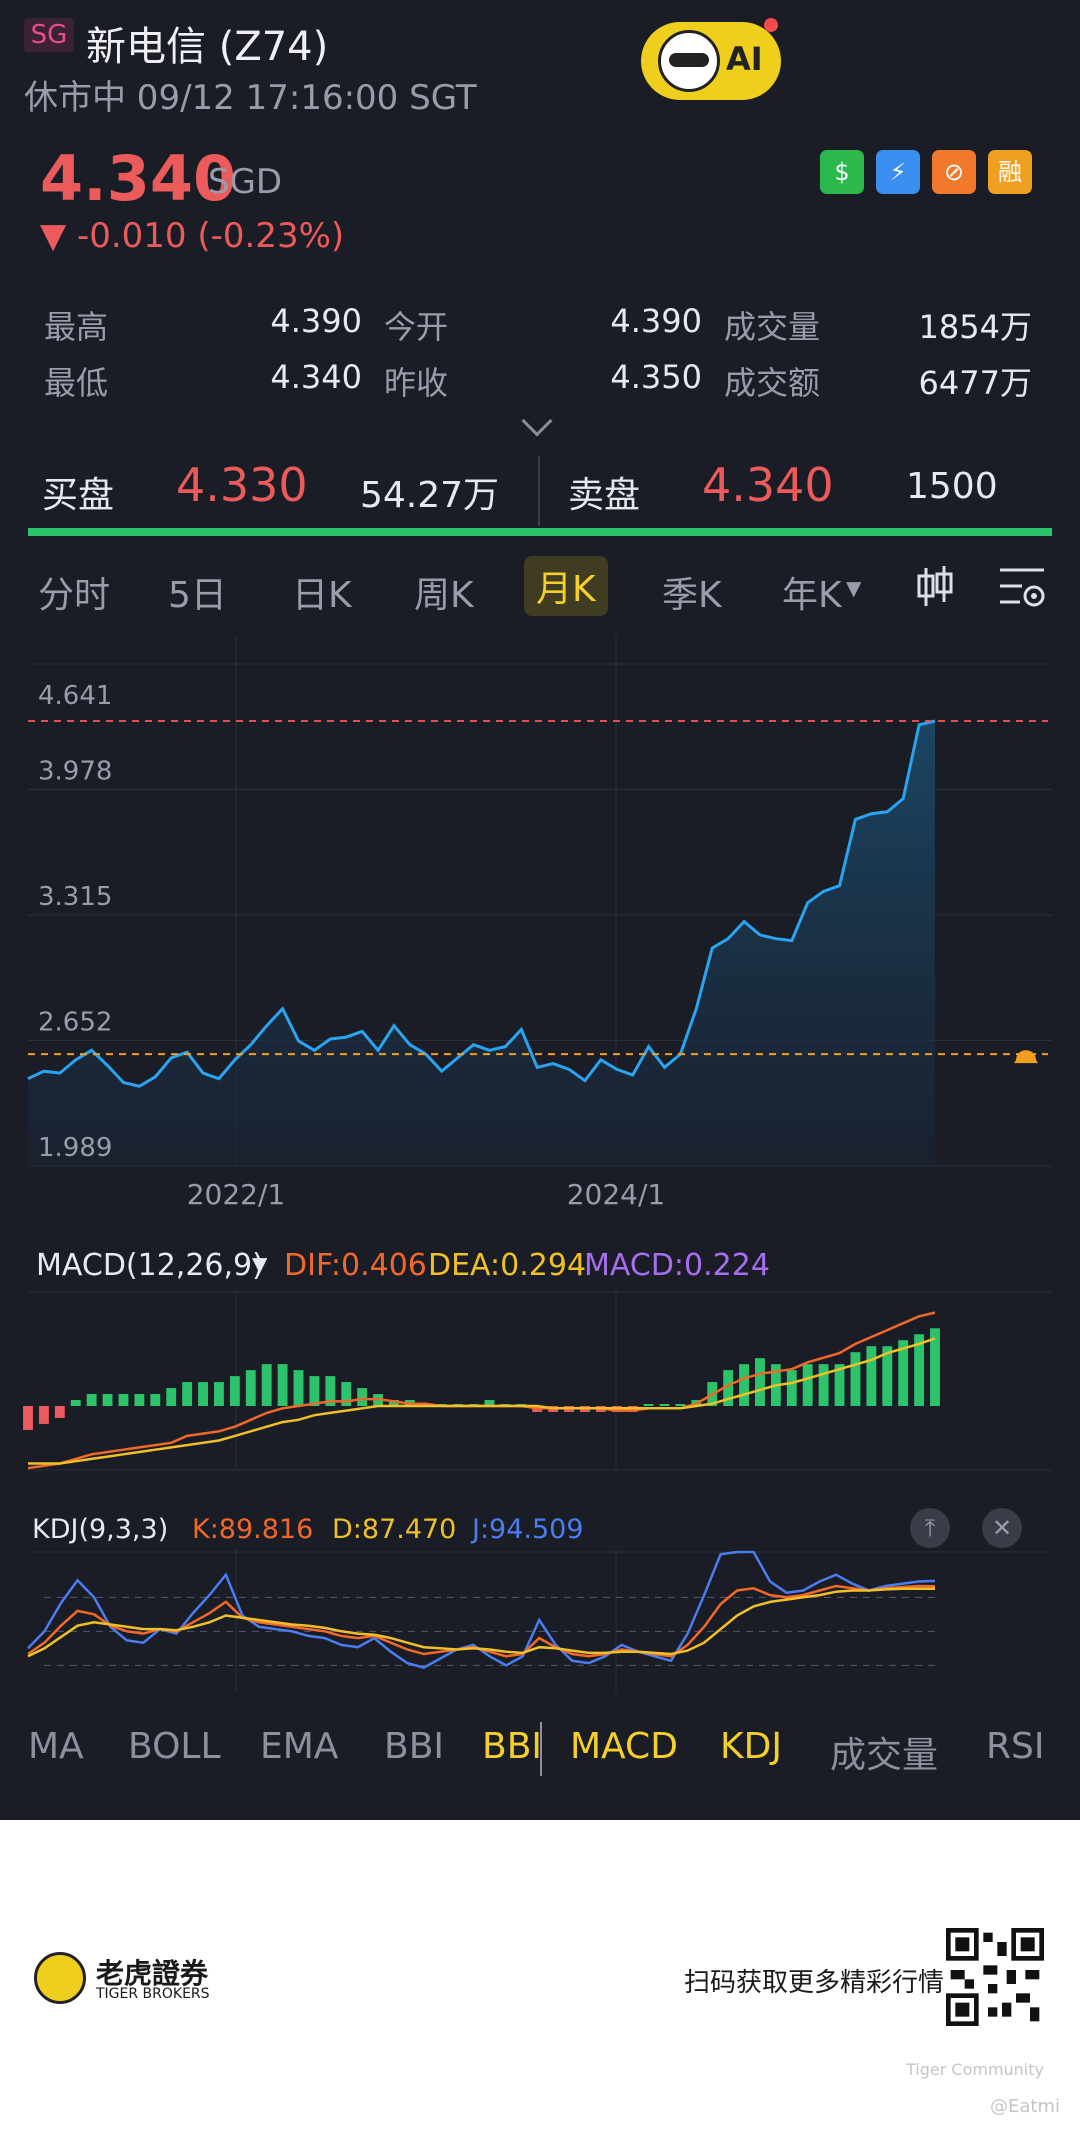  I want to click on tiger-mascot-icon, so click(689, 61).